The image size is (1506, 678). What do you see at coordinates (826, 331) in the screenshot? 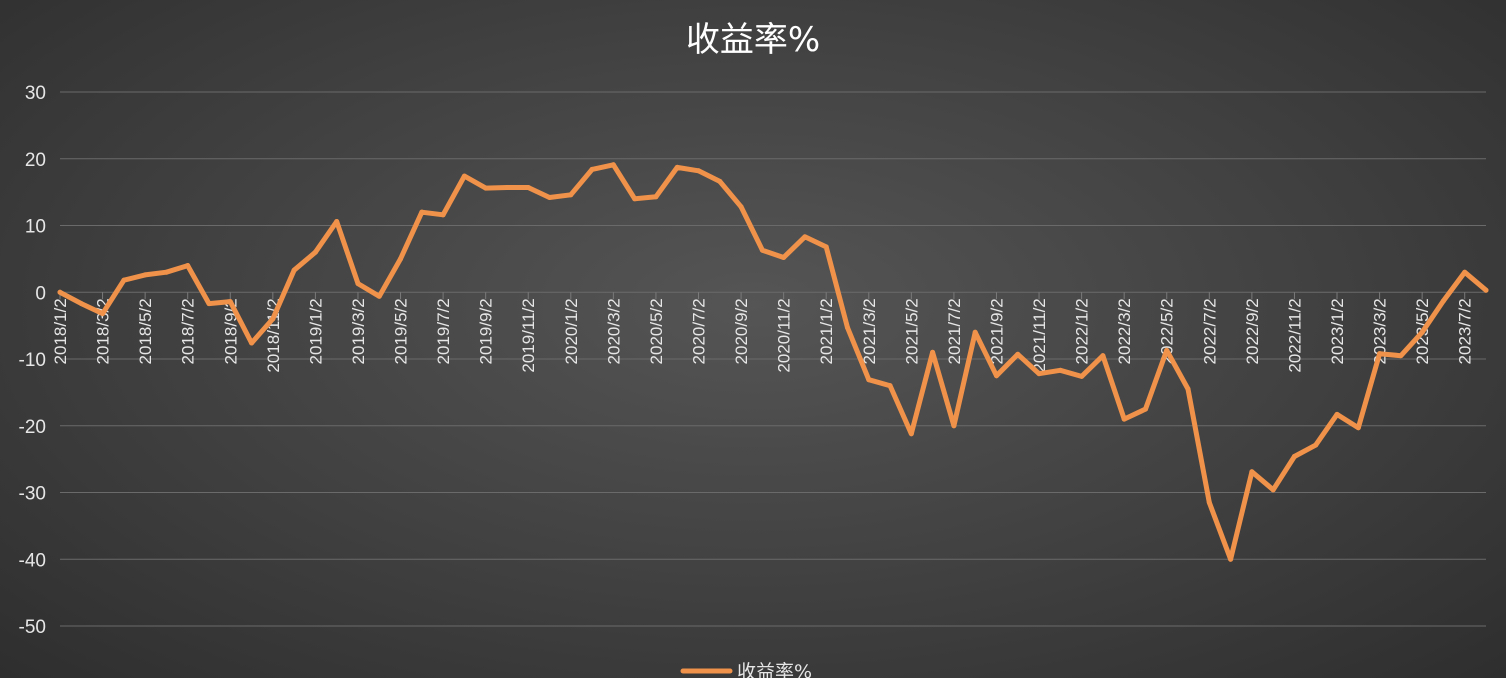
I see `x-tick-label: 2021/1/2` at bounding box center [826, 331].